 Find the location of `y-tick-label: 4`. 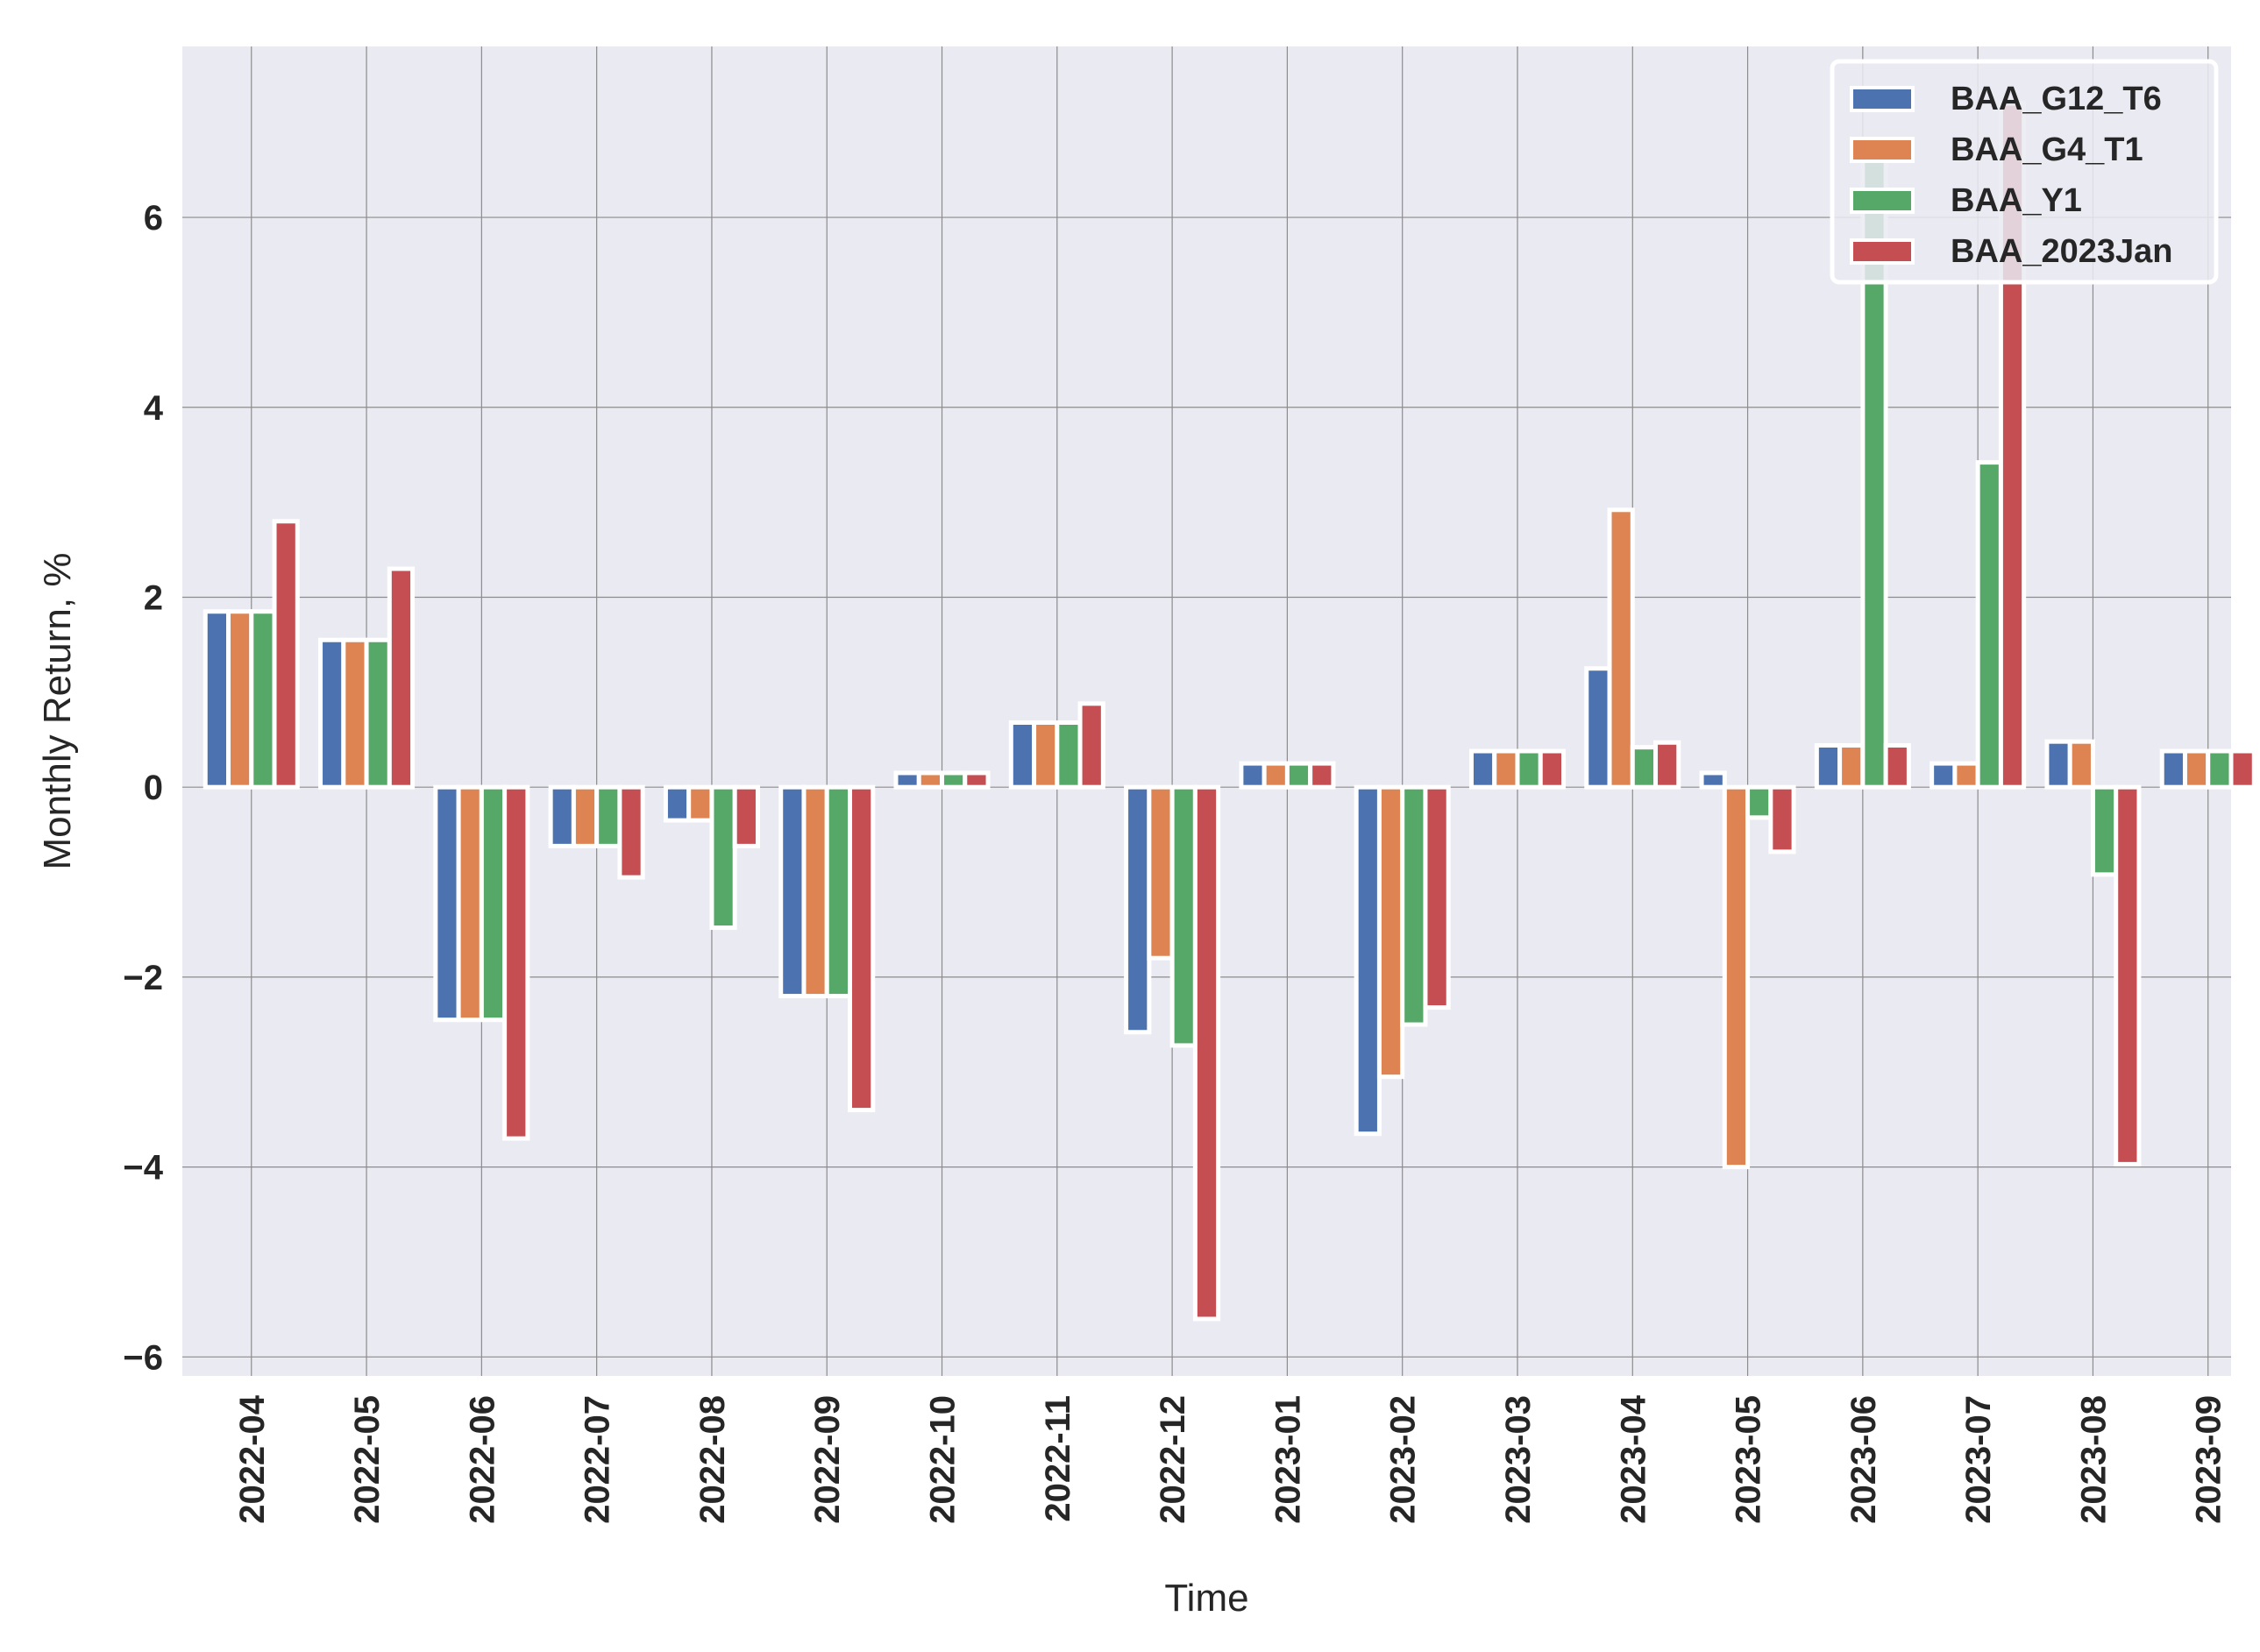

y-tick-label: 4 is located at coordinates (154, 408).